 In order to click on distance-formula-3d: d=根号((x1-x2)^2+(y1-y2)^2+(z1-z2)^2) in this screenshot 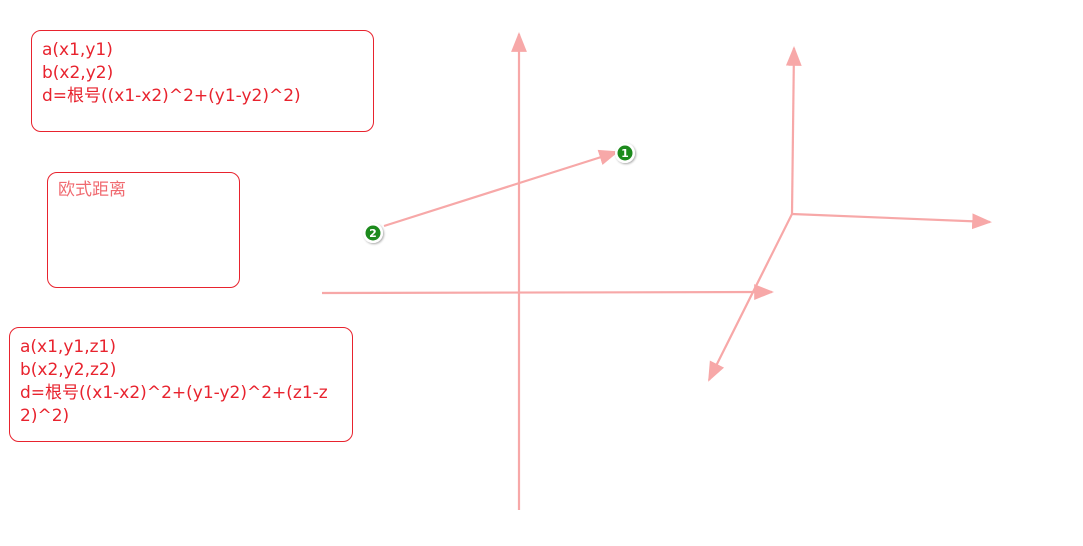, I will do `click(174, 404)`.